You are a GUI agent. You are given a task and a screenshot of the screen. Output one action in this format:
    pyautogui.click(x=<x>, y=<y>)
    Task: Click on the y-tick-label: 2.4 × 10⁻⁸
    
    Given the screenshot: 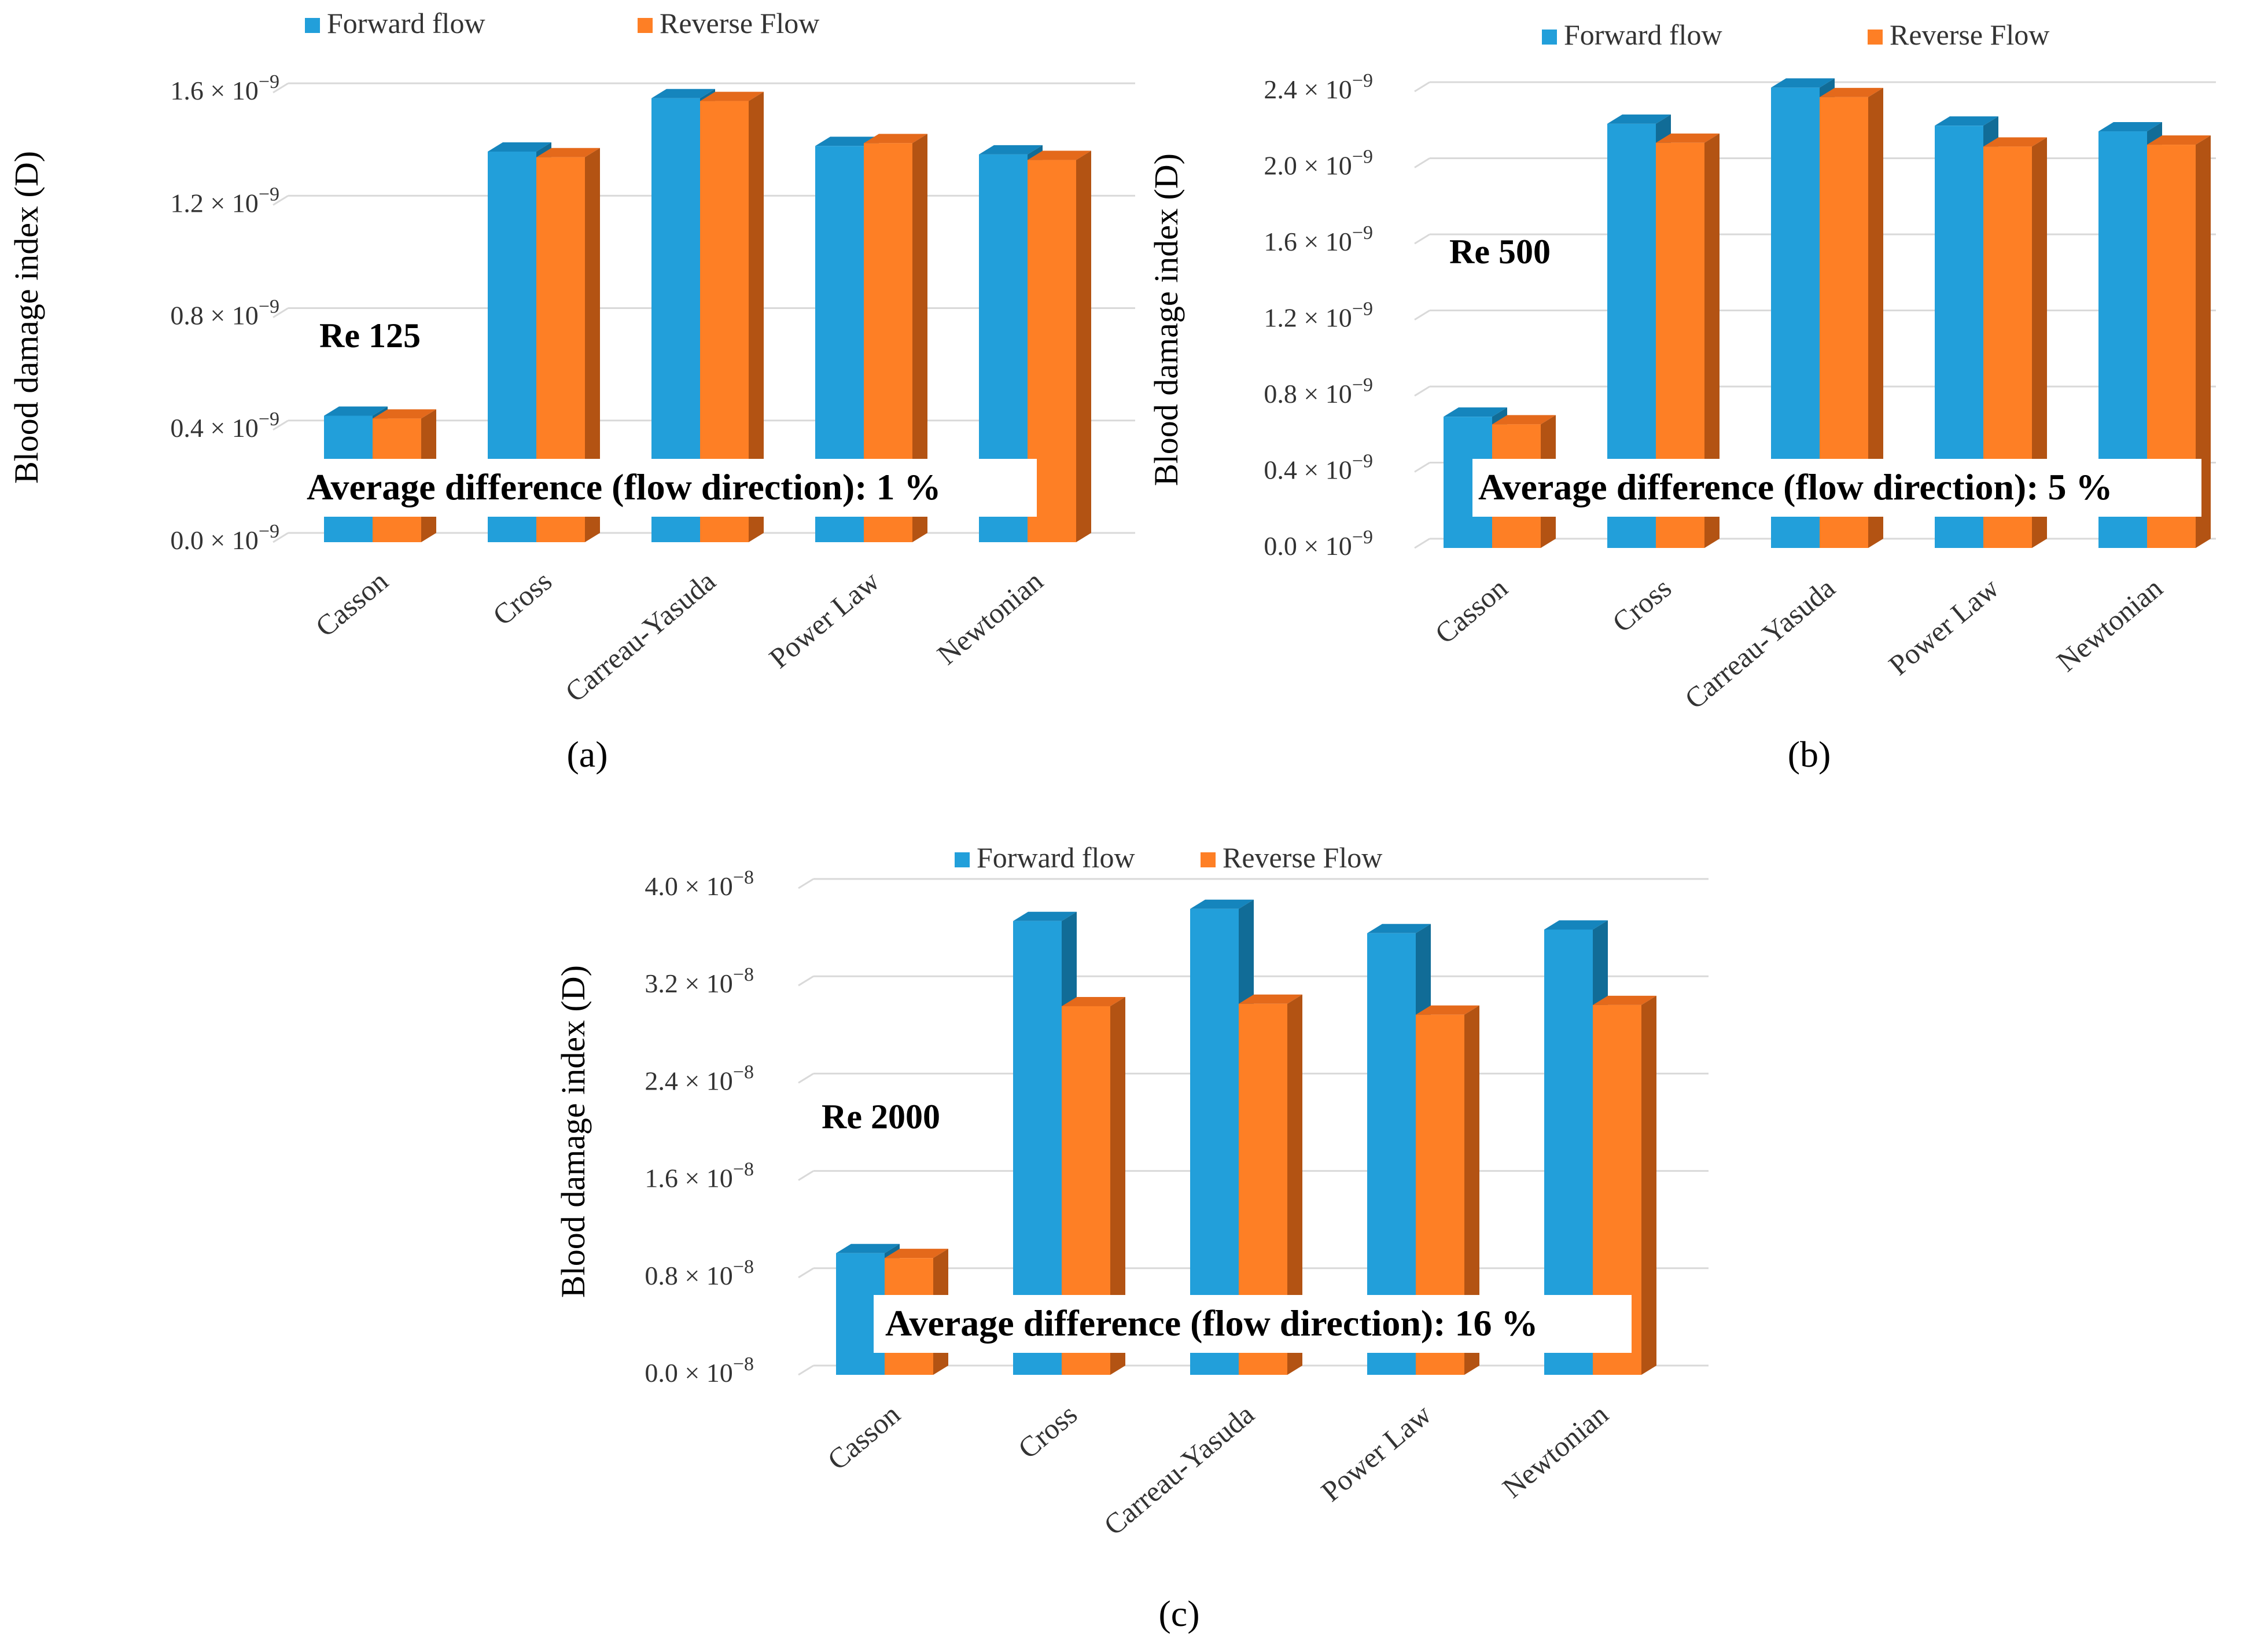 What is the action you would take?
    pyautogui.click(x=699, y=1078)
    